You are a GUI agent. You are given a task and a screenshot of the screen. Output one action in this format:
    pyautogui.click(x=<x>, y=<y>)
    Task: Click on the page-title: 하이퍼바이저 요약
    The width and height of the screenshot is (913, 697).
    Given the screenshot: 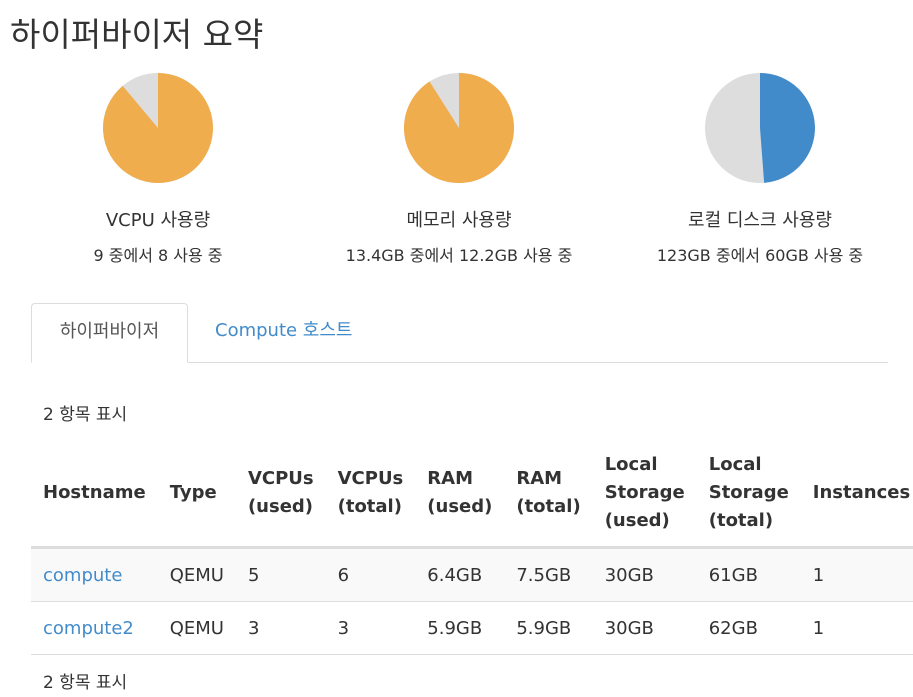 What is the action you would take?
    pyautogui.click(x=137, y=34)
    